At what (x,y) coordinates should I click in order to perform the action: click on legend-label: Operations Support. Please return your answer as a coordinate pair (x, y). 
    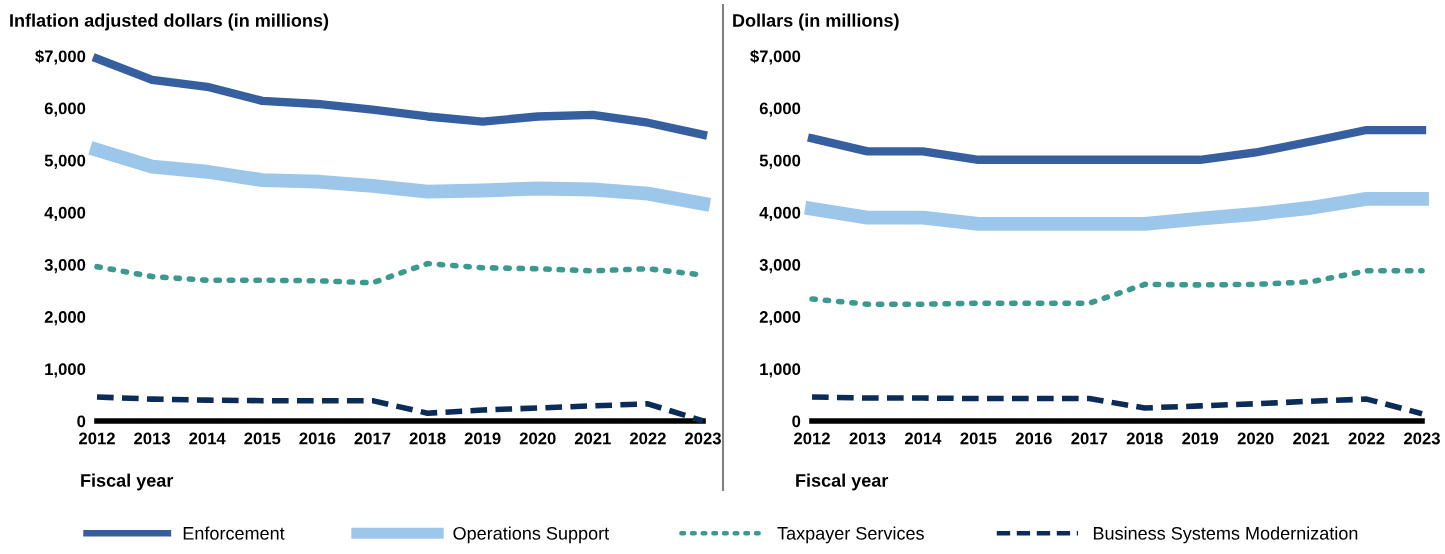
    Looking at the image, I should click on (531, 535).